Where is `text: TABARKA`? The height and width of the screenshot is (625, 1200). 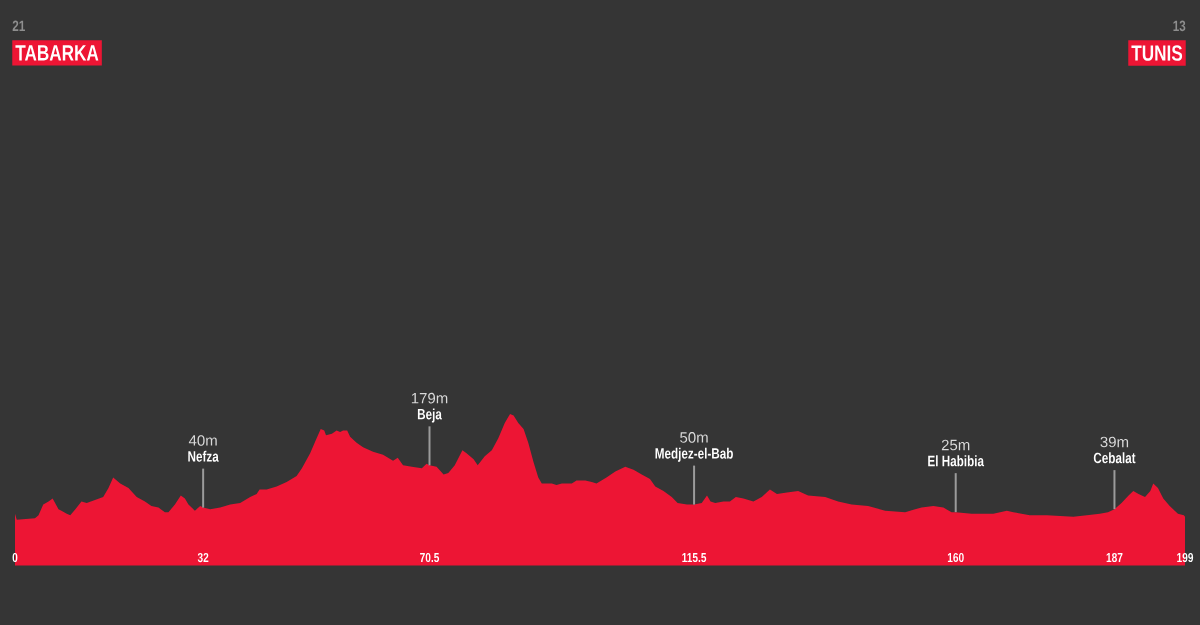 text: TABARKA is located at coordinates (57, 53).